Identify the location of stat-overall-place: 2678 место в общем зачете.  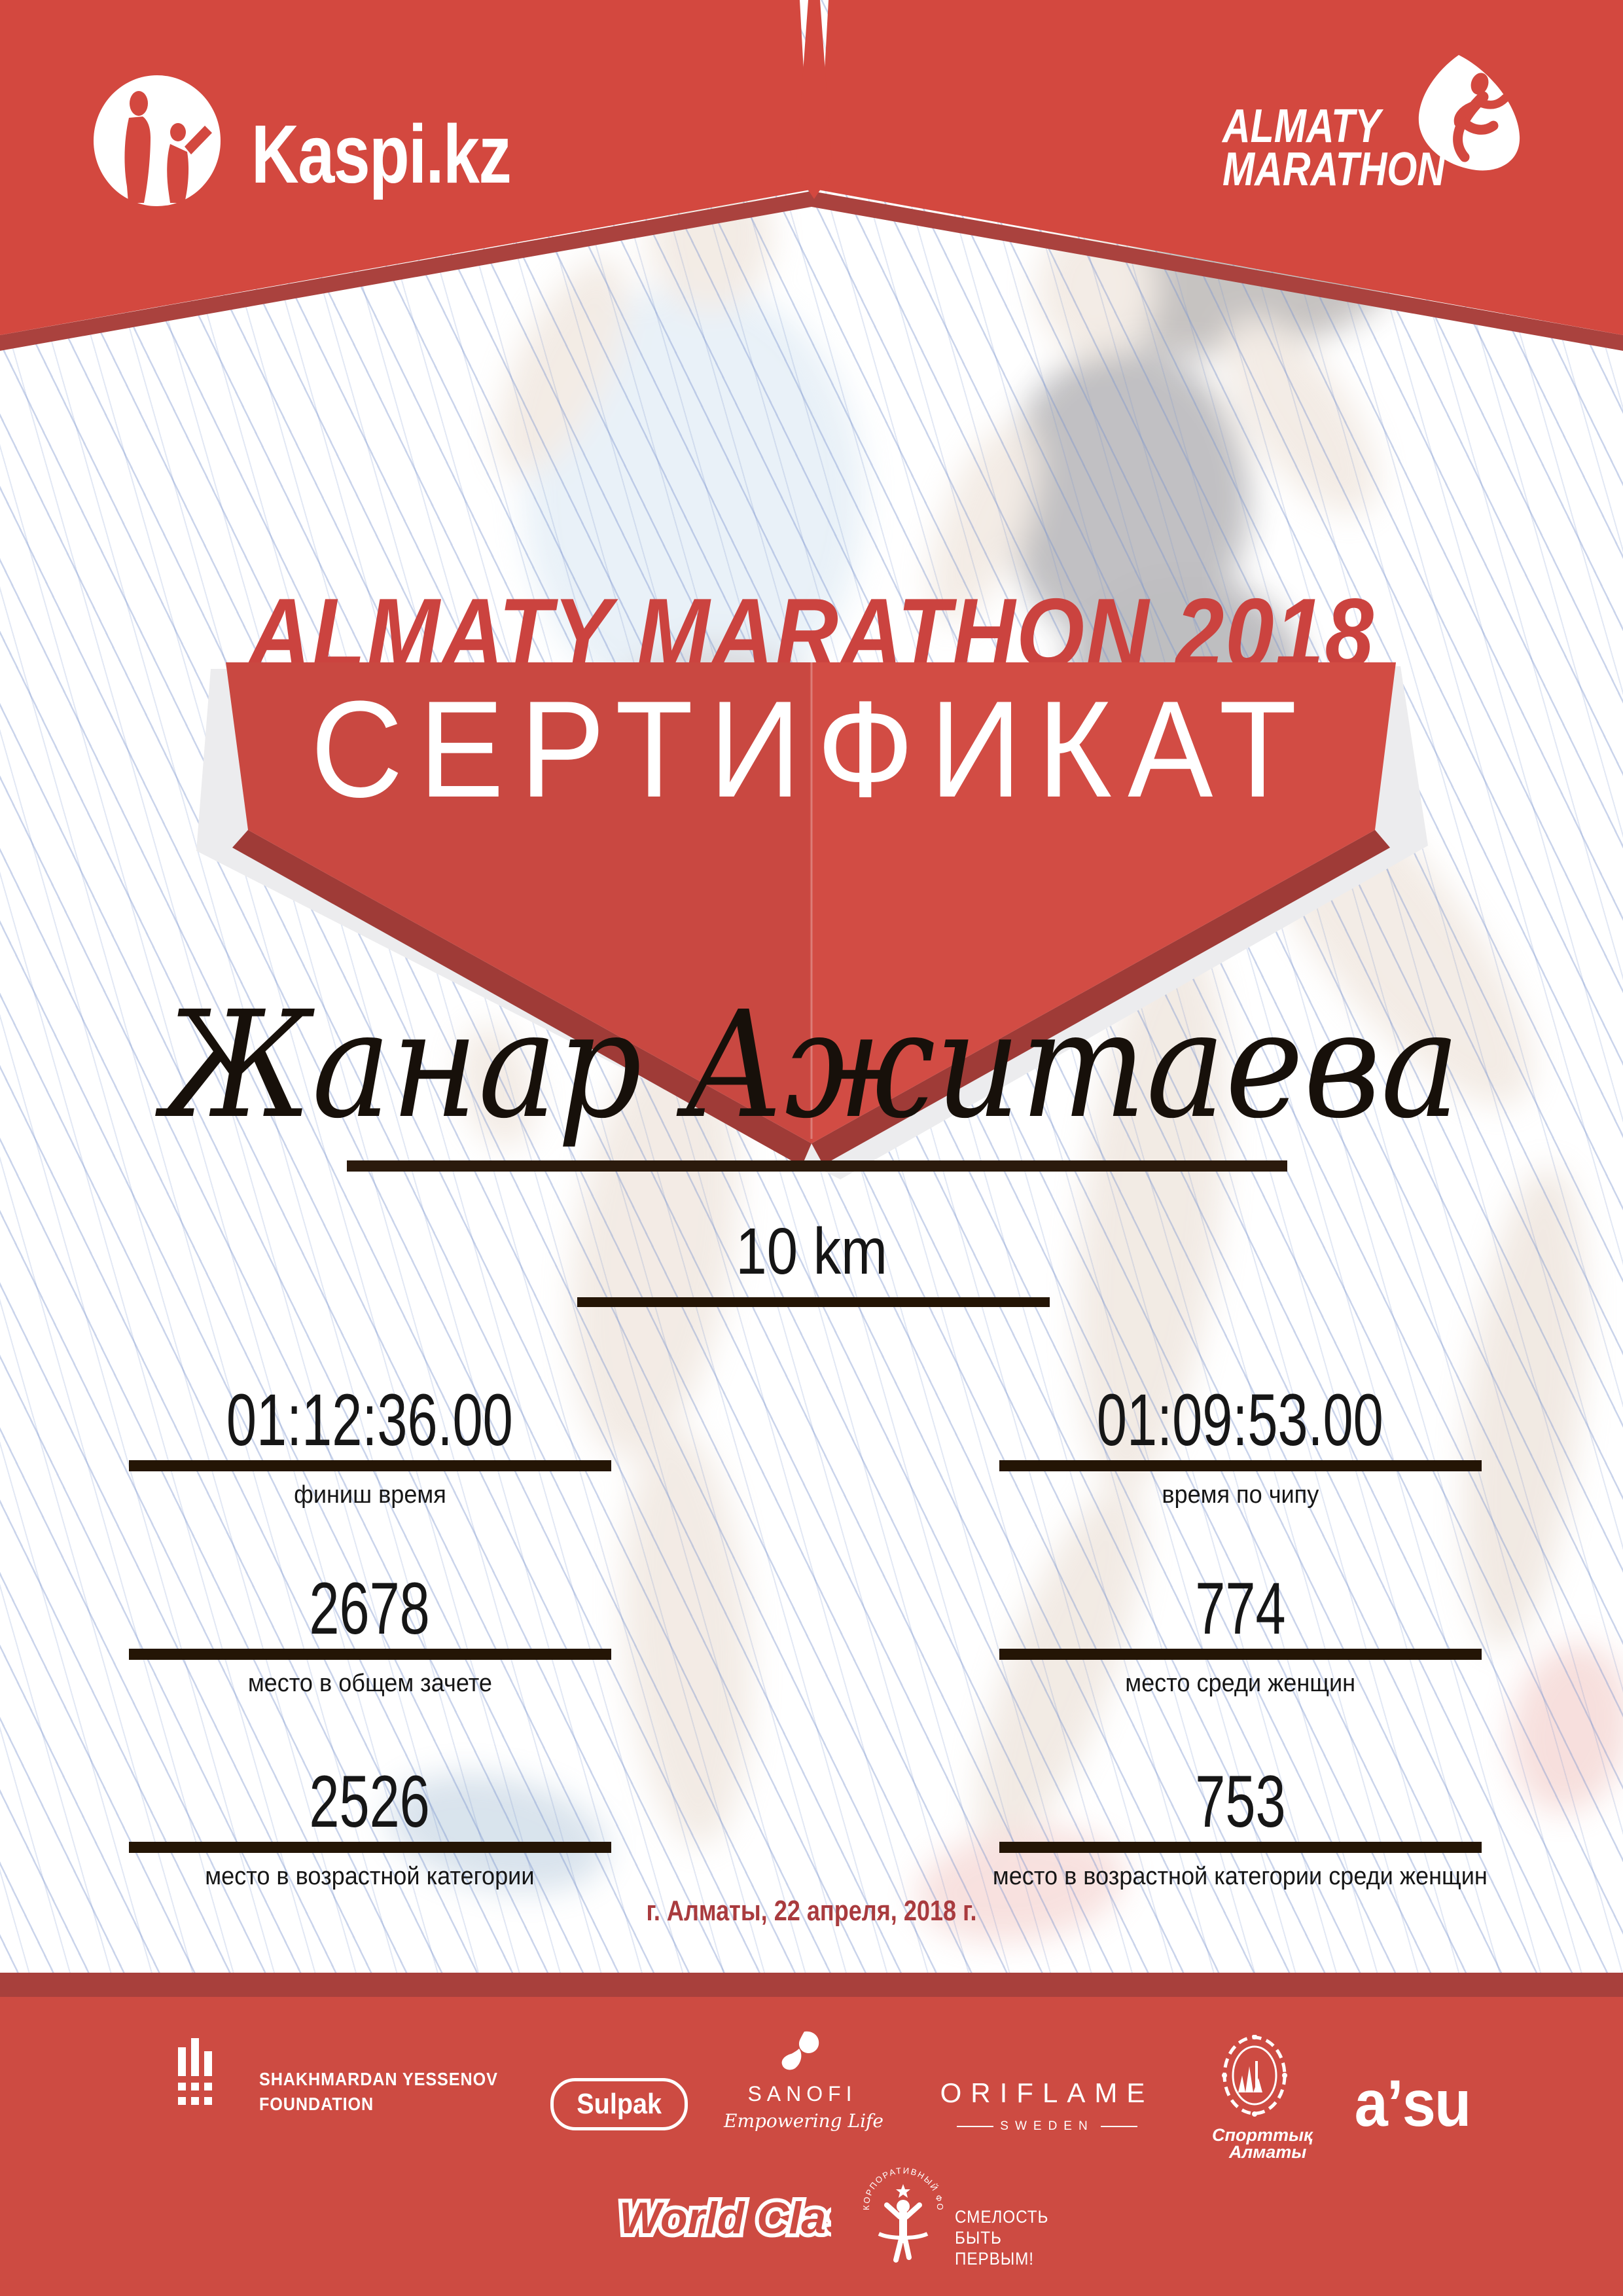
(370, 1633).